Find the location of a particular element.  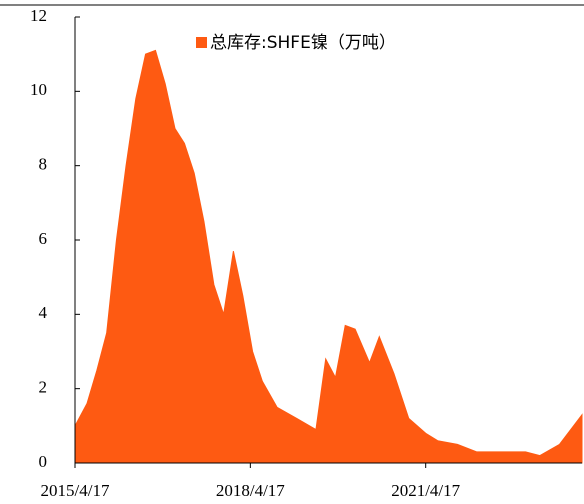

y-tick-label: 6 is located at coordinates (43, 238).